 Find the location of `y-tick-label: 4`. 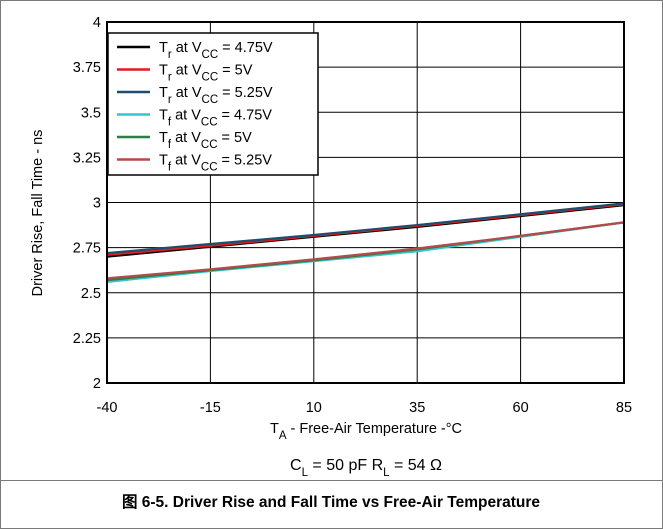

y-tick-label: 4 is located at coordinates (97, 23).